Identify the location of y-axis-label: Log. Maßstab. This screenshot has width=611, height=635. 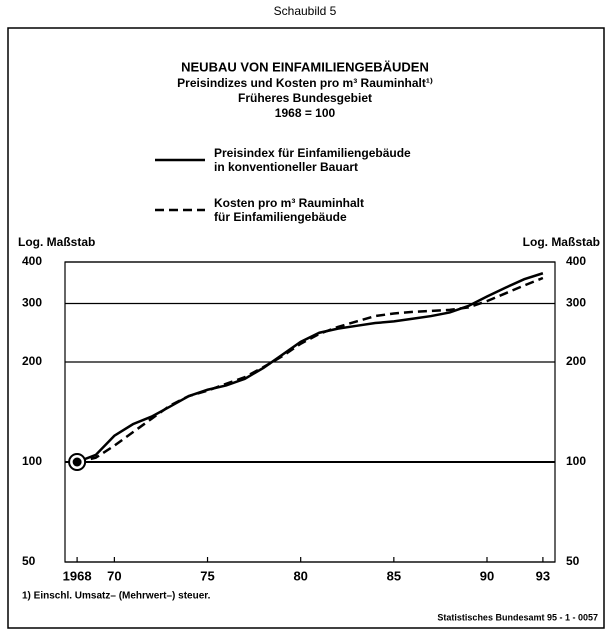
(56, 242).